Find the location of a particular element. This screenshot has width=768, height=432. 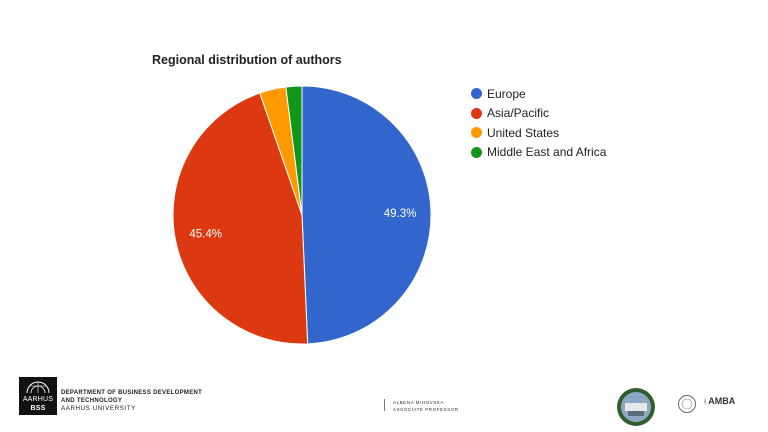

university-name: AARHUS UNIVERSITY is located at coordinates (98, 408).